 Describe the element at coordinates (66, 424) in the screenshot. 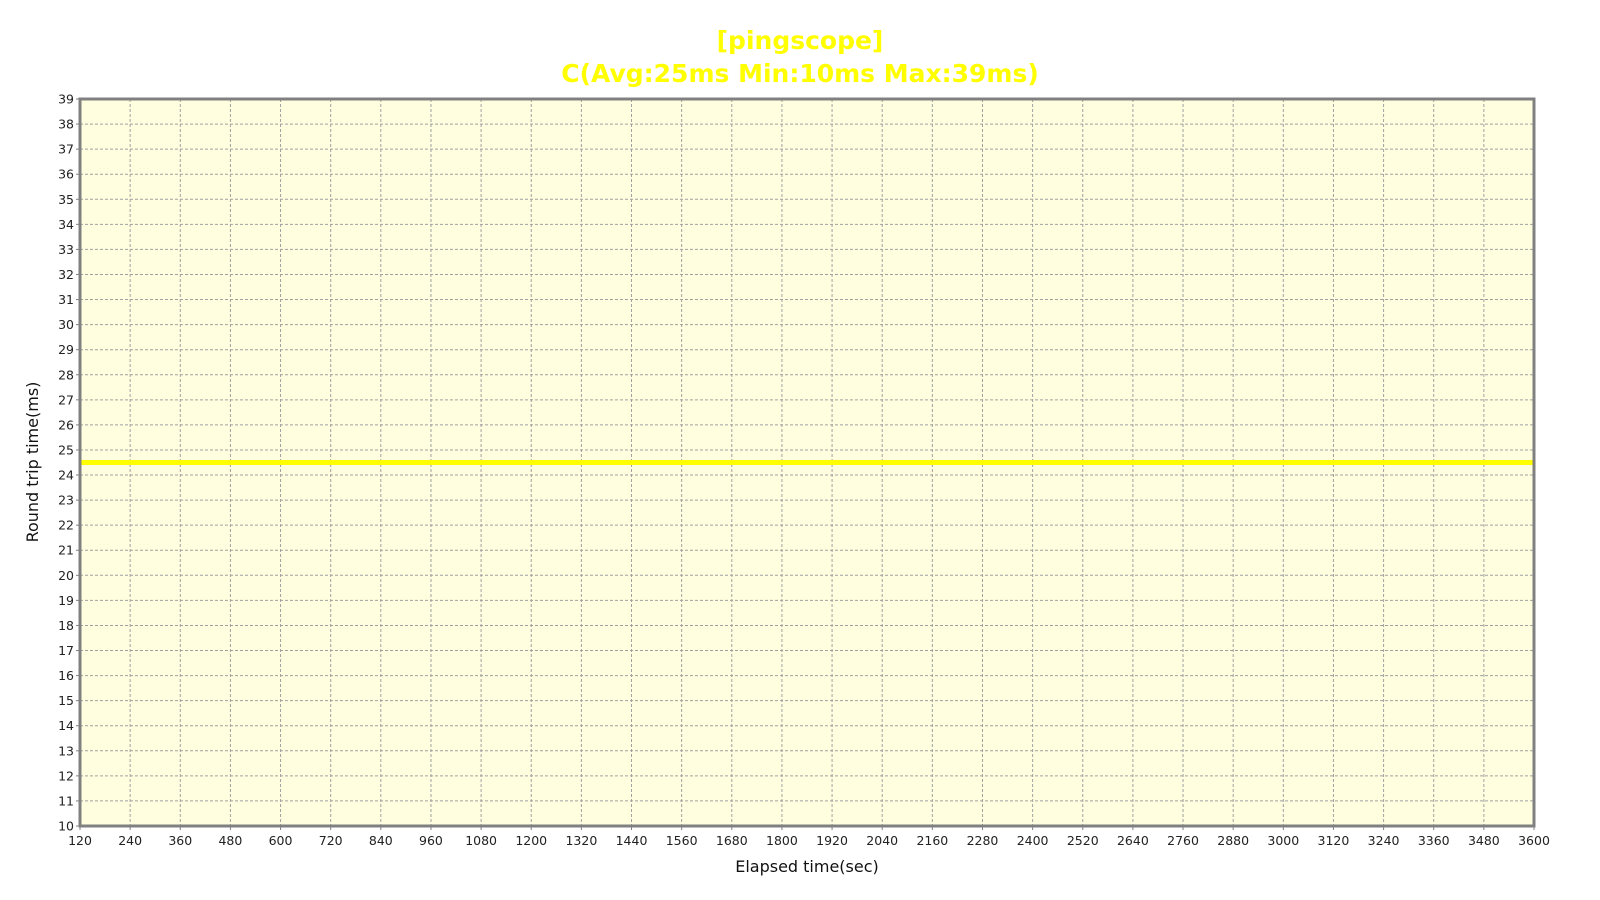

I see `y-tick-label: 26` at that location.